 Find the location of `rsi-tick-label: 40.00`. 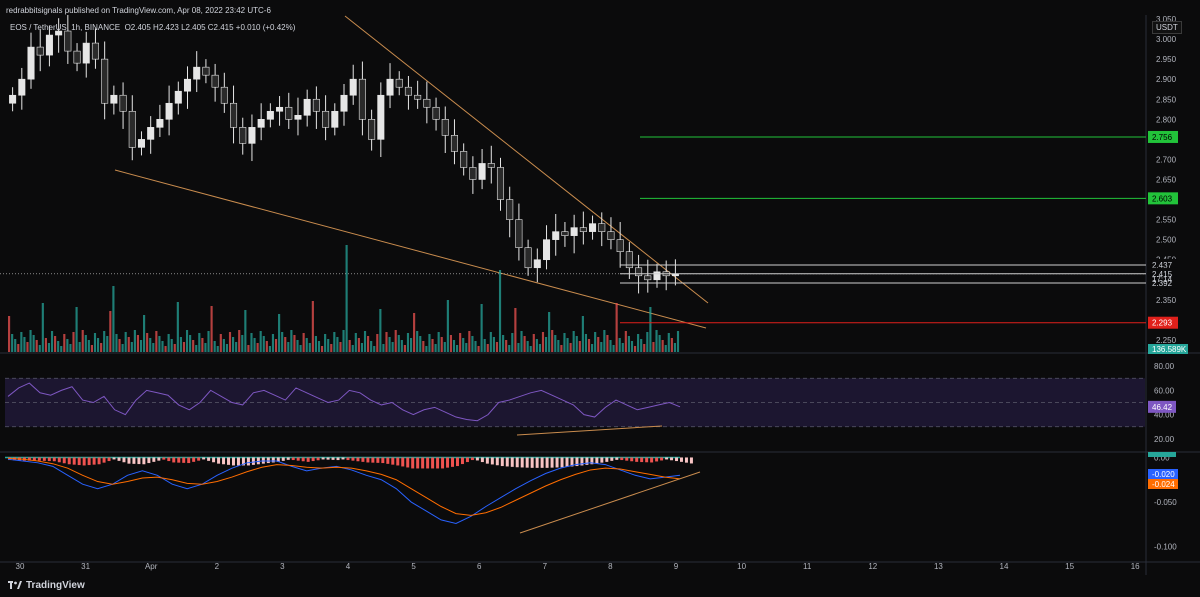

rsi-tick-label: 40.00 is located at coordinates (1164, 415).